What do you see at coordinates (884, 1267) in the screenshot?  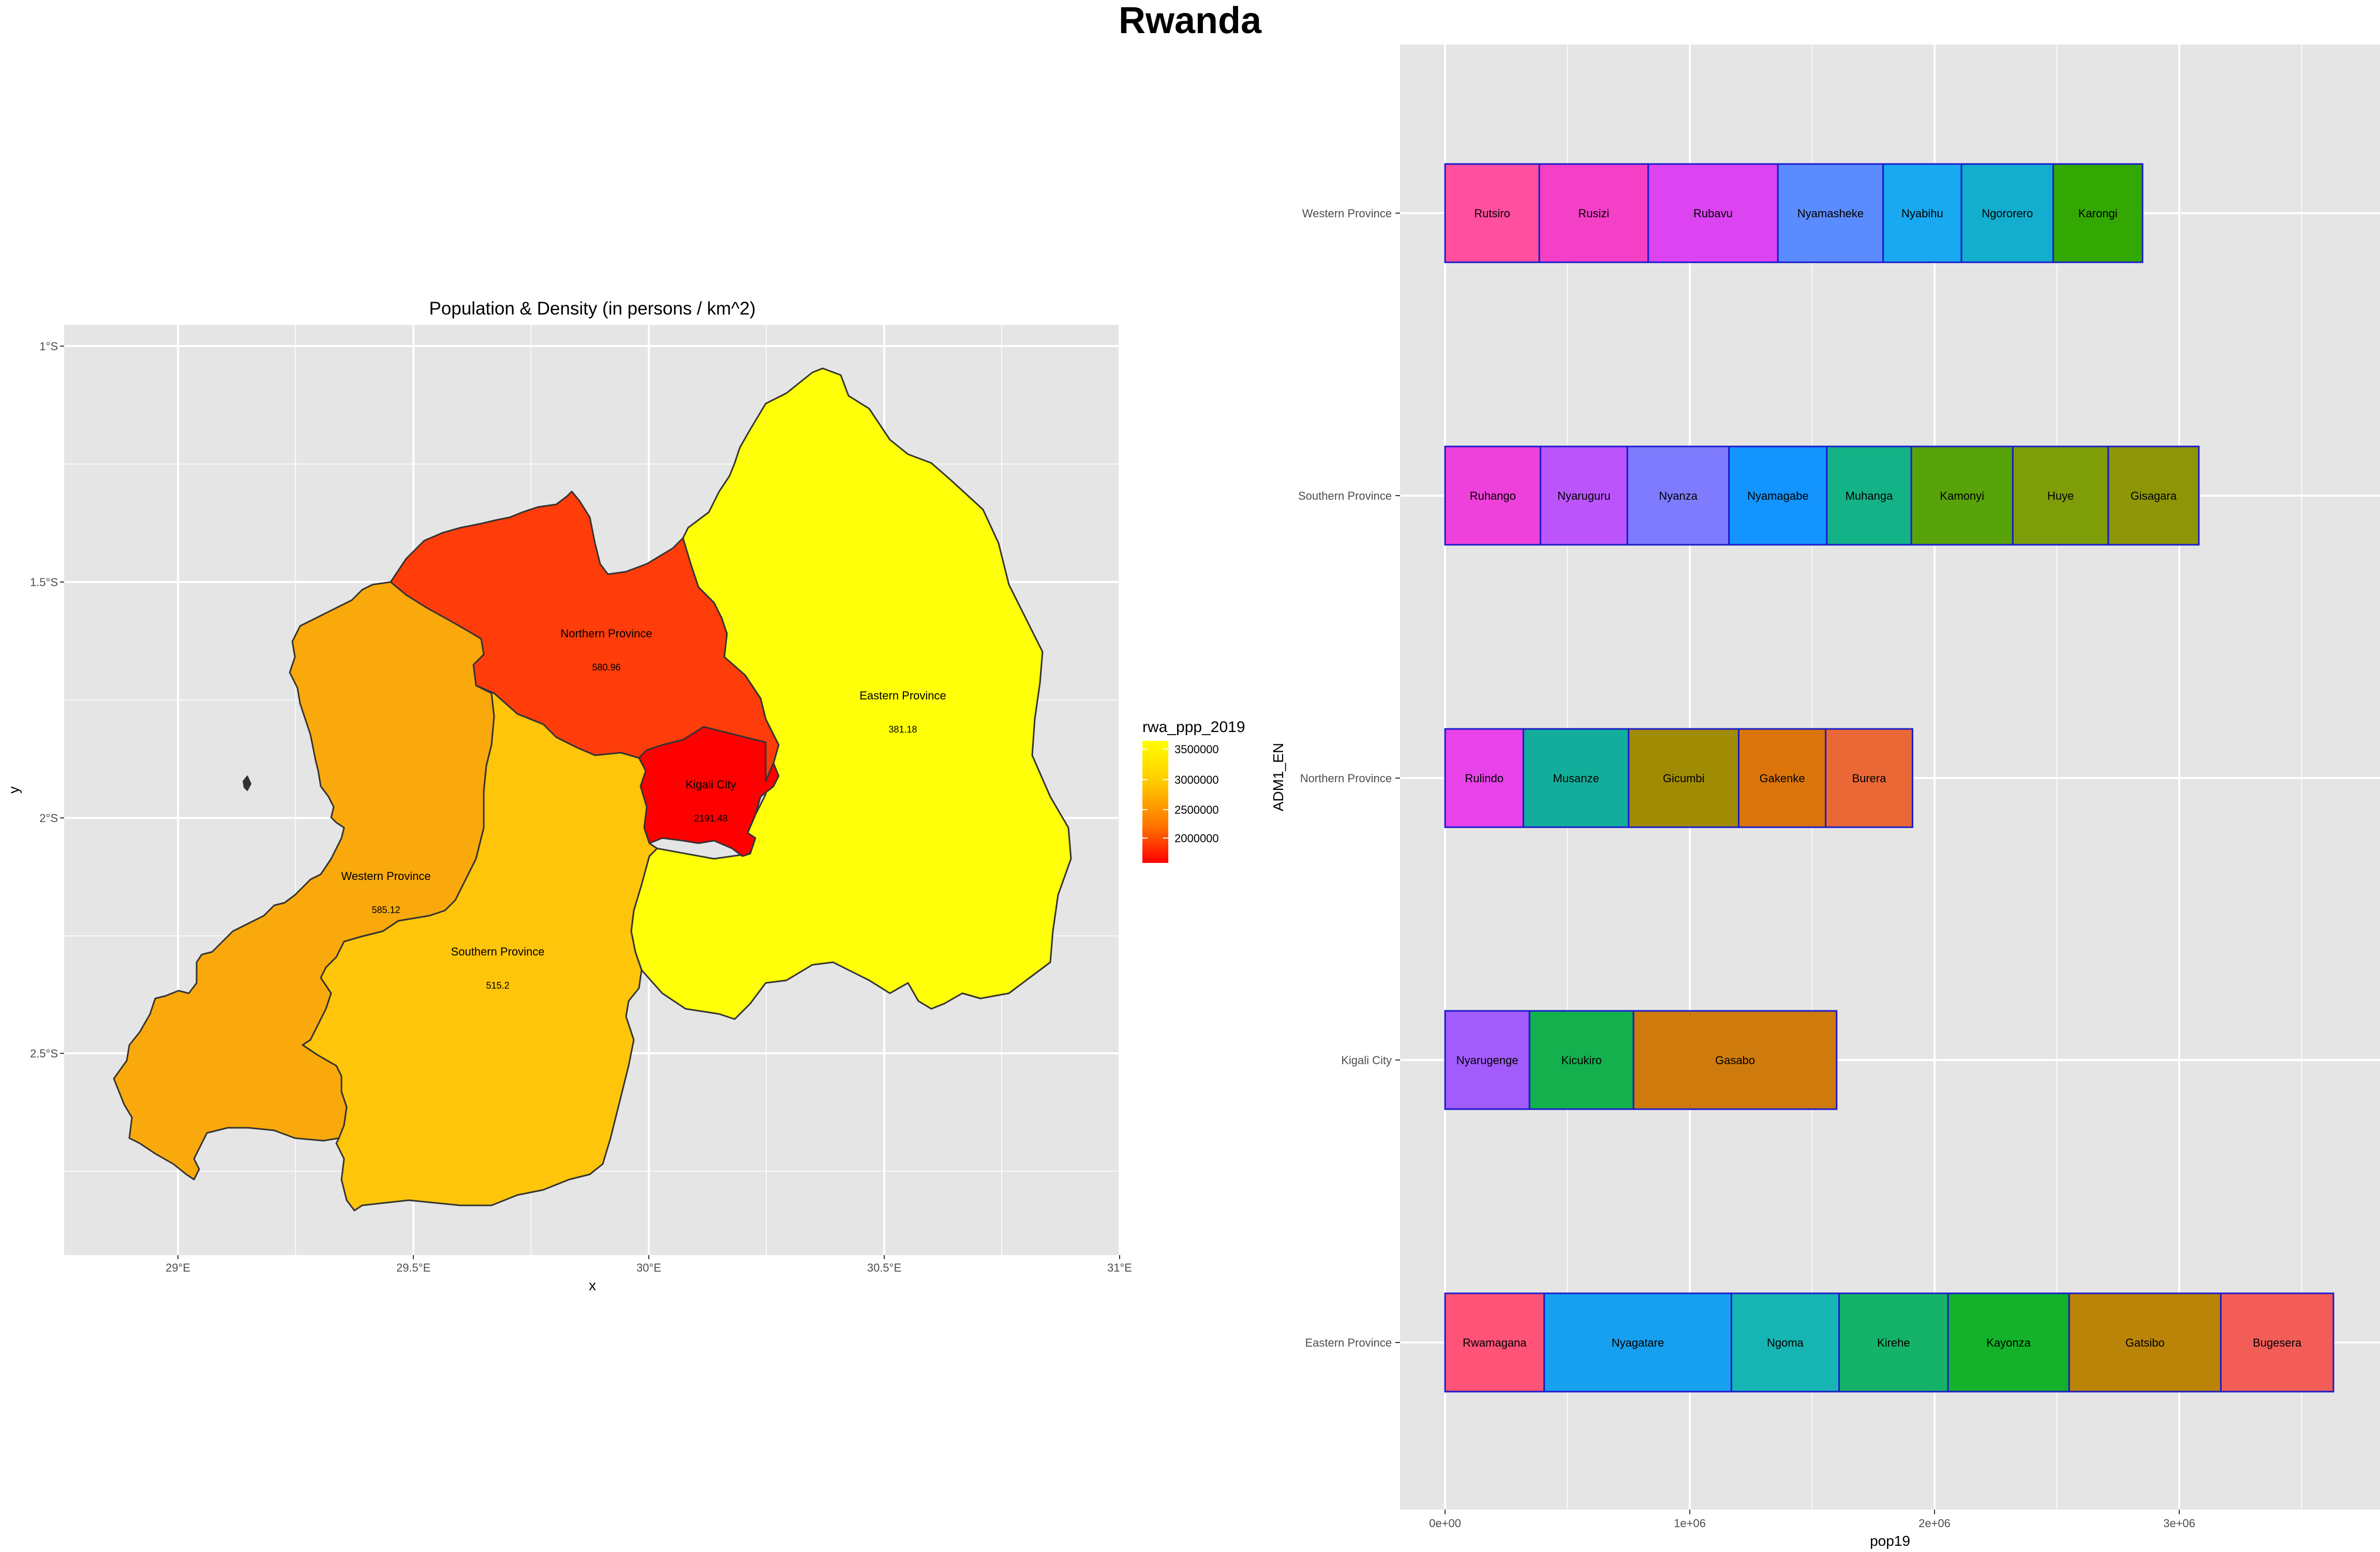 I see `x-tick-label: 30.5°E` at bounding box center [884, 1267].